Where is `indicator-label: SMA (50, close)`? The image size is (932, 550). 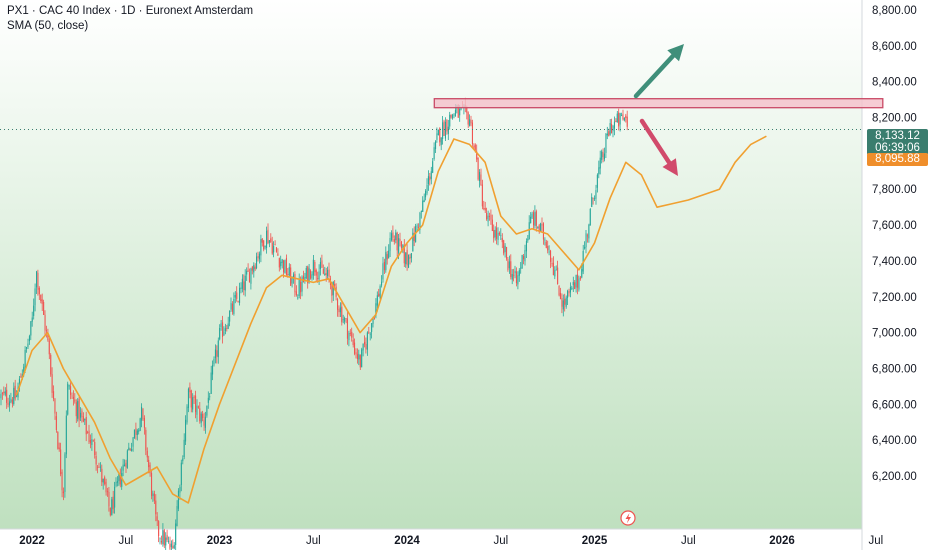
indicator-label: SMA (50, close) is located at coordinates (48, 26).